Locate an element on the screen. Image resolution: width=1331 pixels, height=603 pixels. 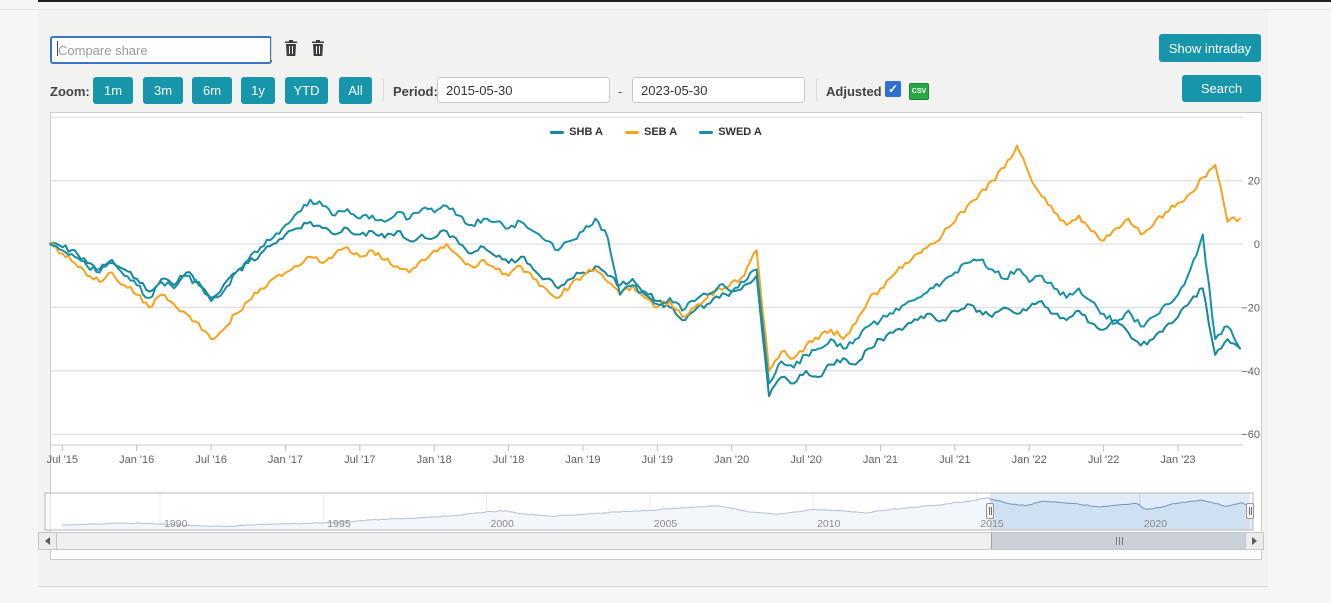
navigator-right-handle is located at coordinates (1250, 511).